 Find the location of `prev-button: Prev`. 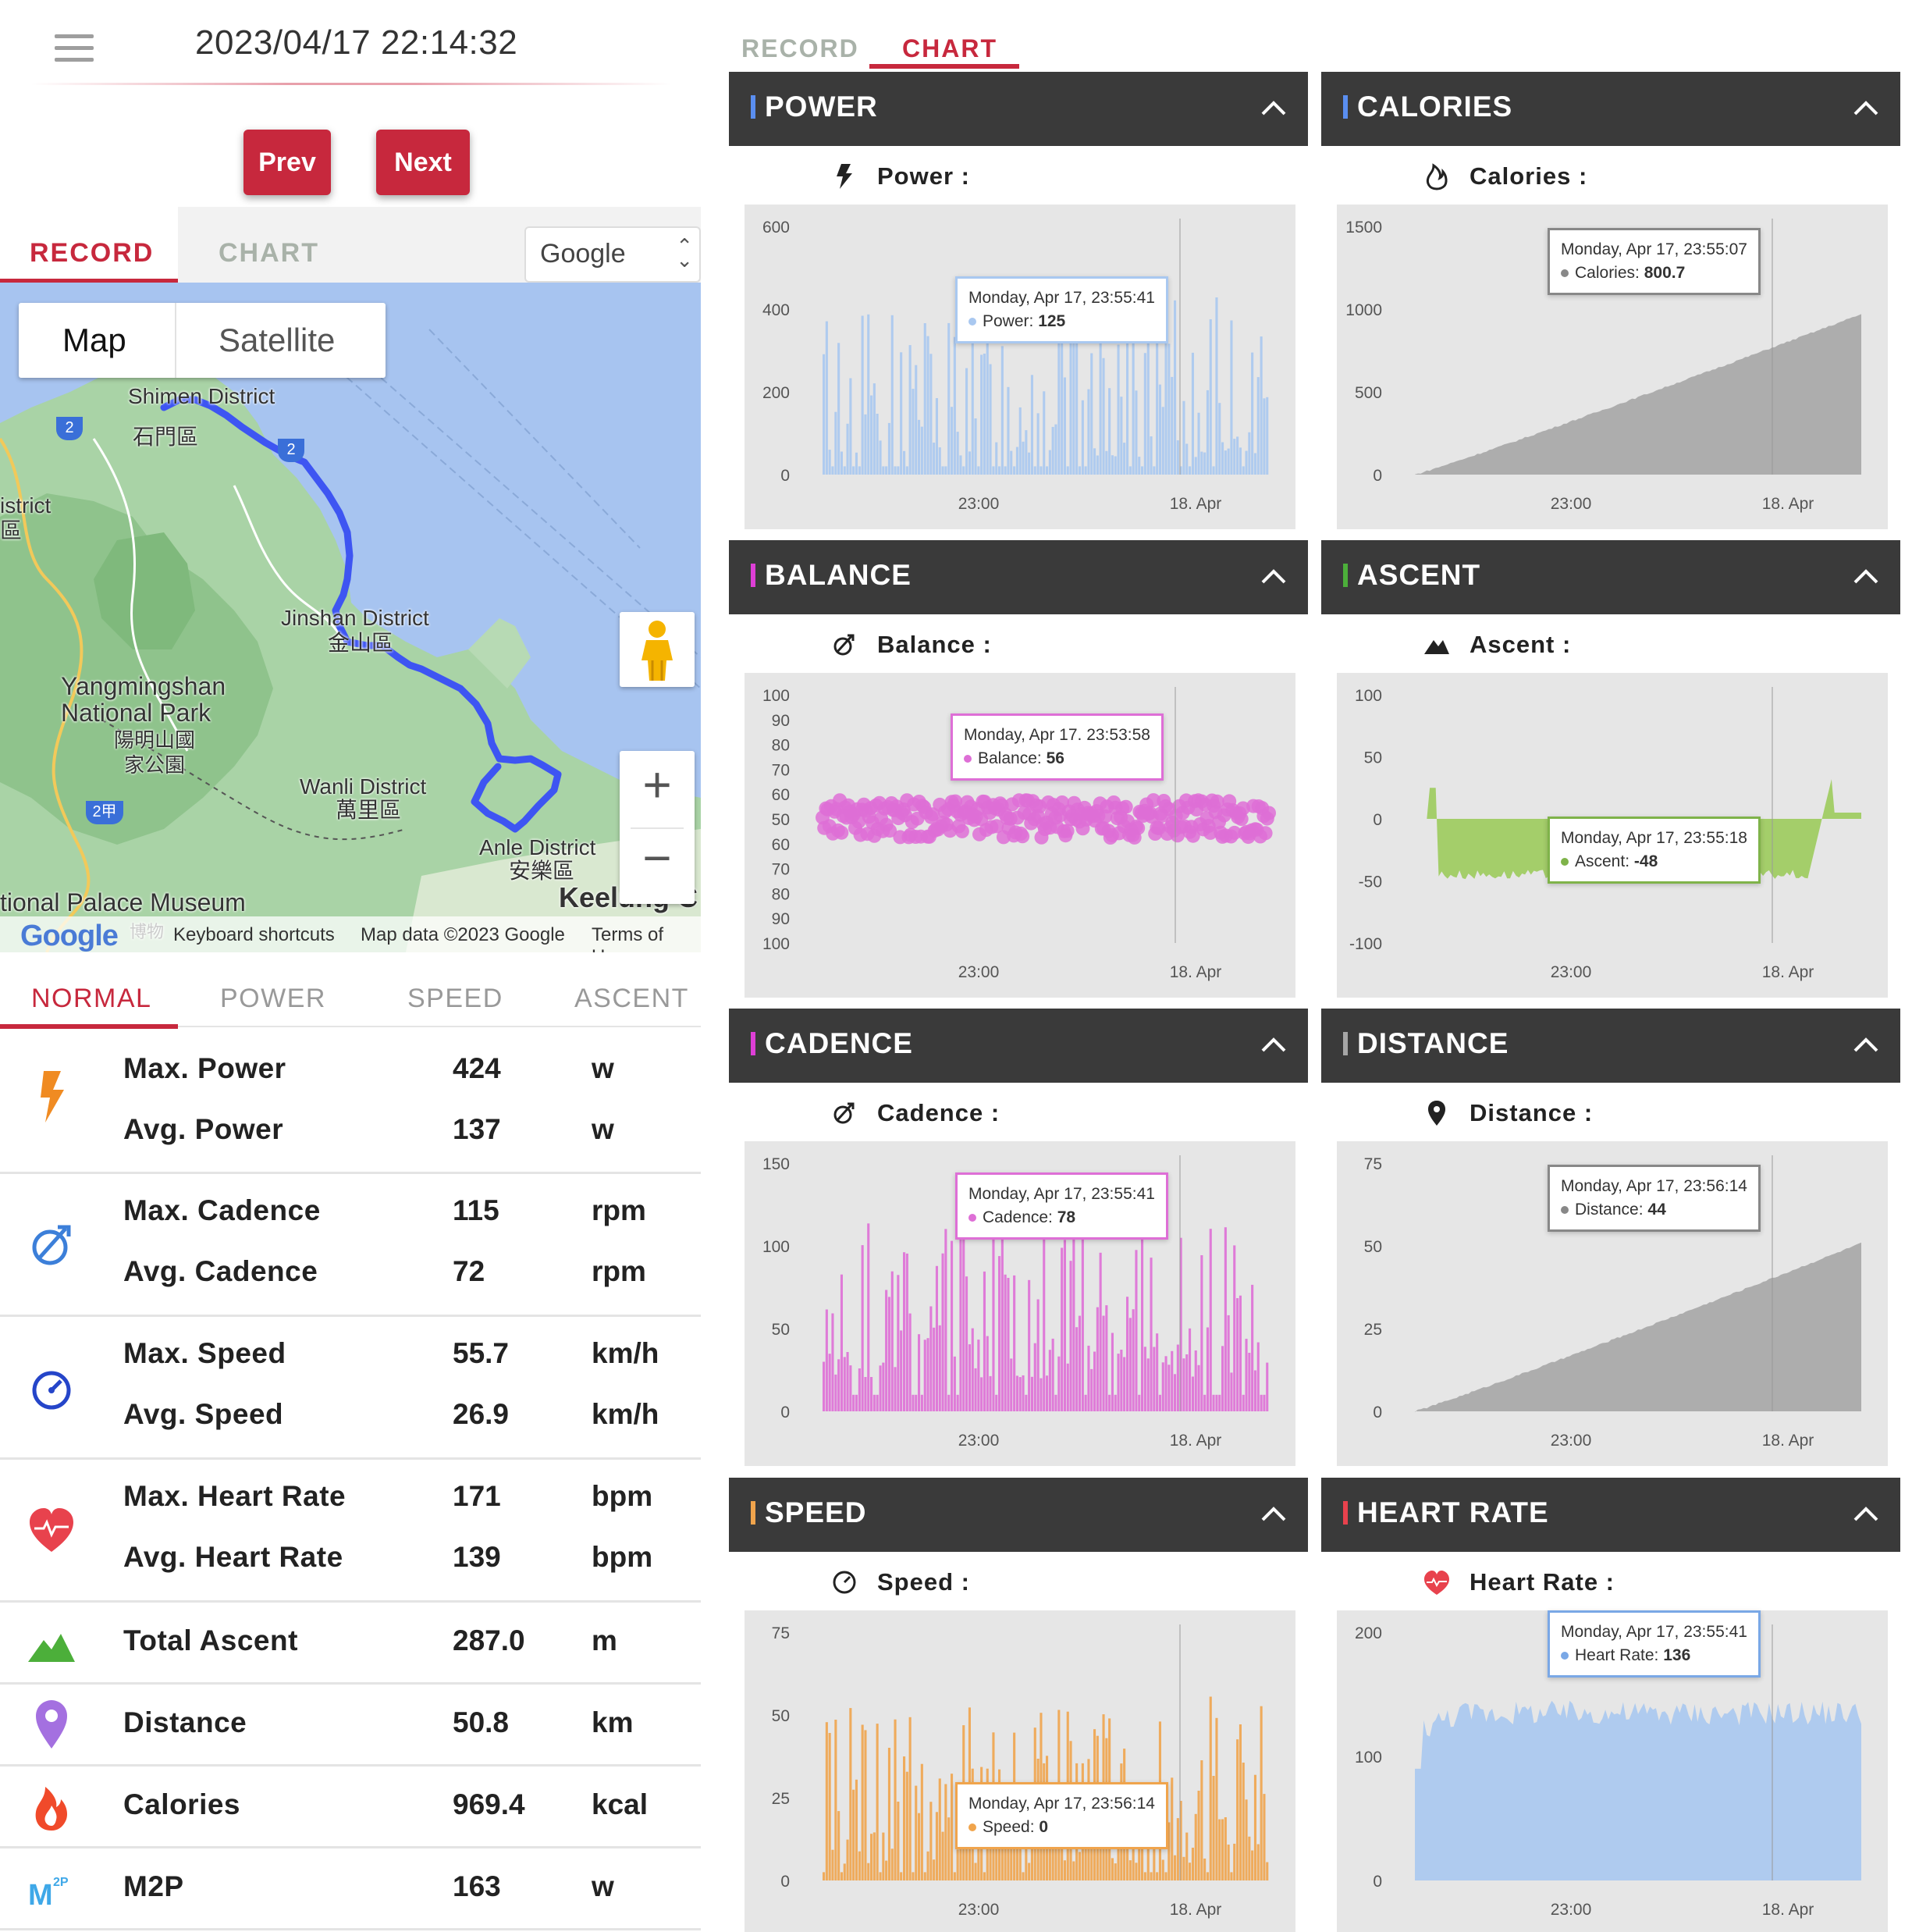

prev-button: Prev is located at coordinates (287, 162).